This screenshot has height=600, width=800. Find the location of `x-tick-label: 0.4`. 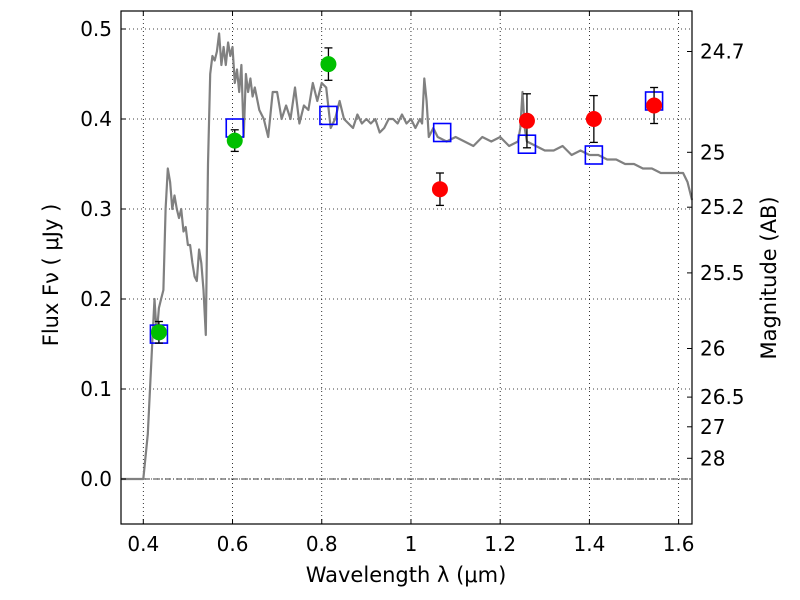

x-tick-label: 0.4 is located at coordinates (143, 544).